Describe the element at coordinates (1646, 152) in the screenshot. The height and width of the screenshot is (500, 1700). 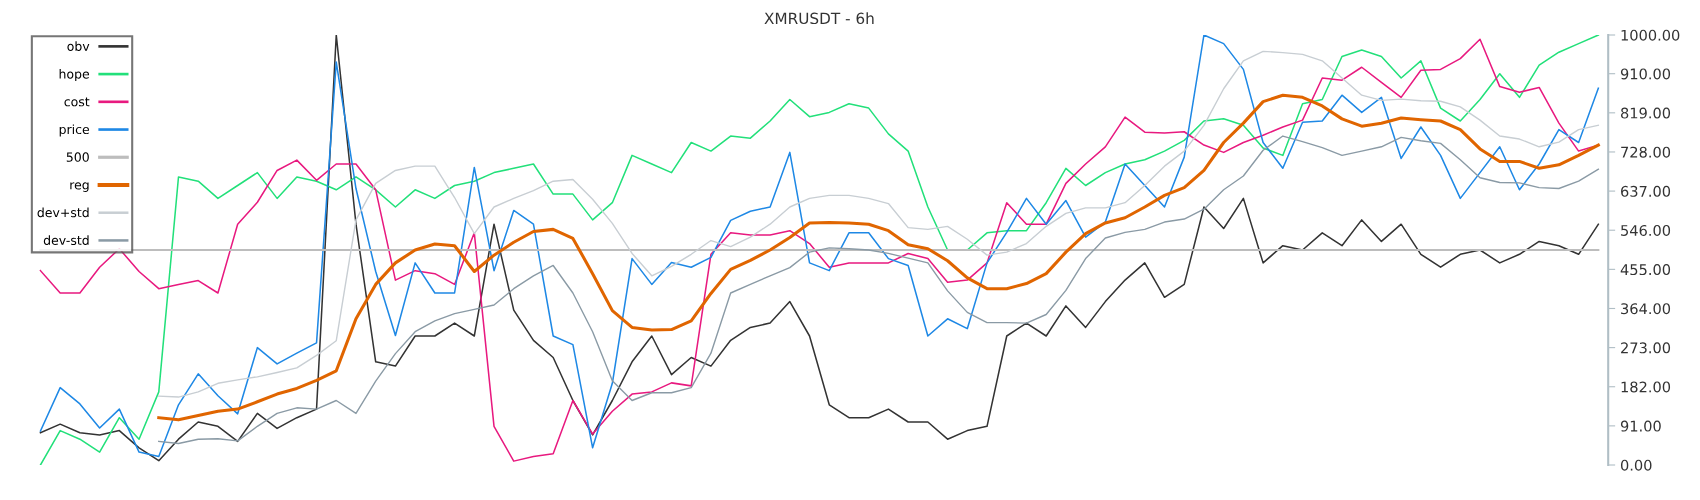
I see `y-tick-label: 728.00` at that location.